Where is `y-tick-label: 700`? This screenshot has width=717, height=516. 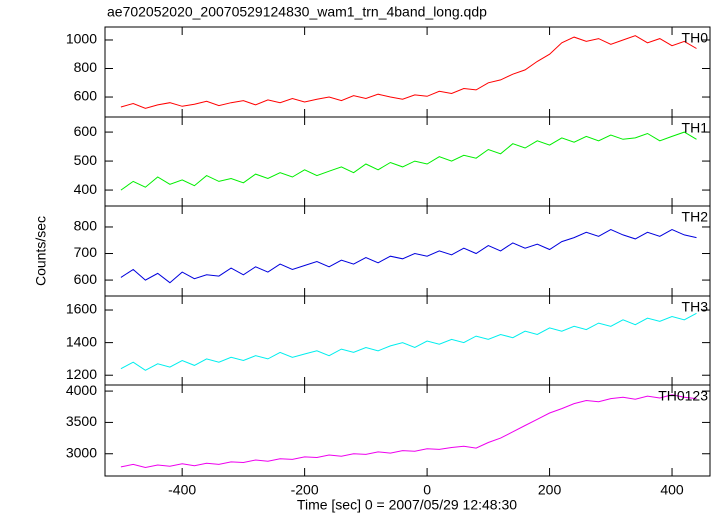
y-tick-label: 700 is located at coordinates (86, 252).